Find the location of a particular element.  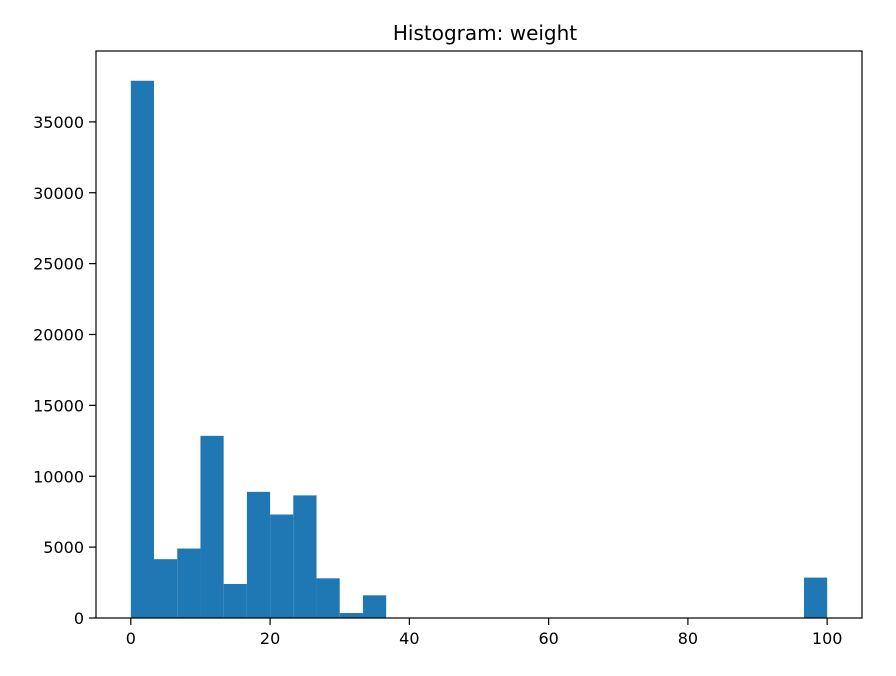

y-tick-label: 20000 is located at coordinates (58, 335).